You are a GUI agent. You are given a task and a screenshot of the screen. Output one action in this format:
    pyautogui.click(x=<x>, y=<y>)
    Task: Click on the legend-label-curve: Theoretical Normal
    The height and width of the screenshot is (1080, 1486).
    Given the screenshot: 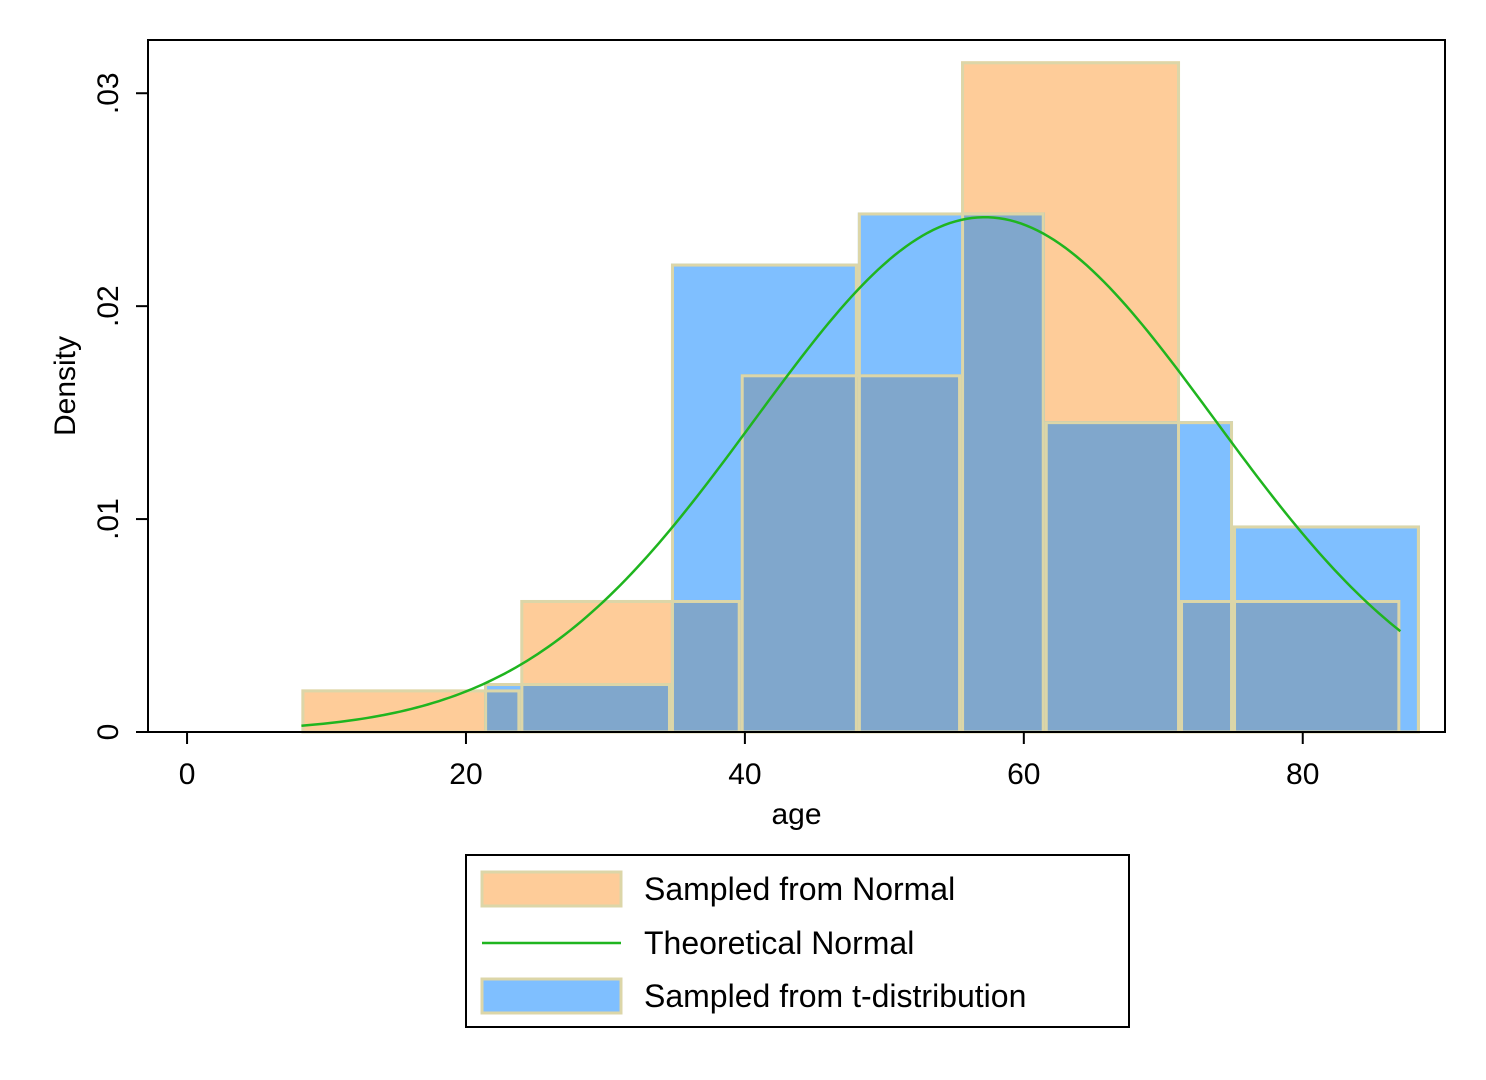 What is the action you would take?
    pyautogui.click(x=779, y=943)
    